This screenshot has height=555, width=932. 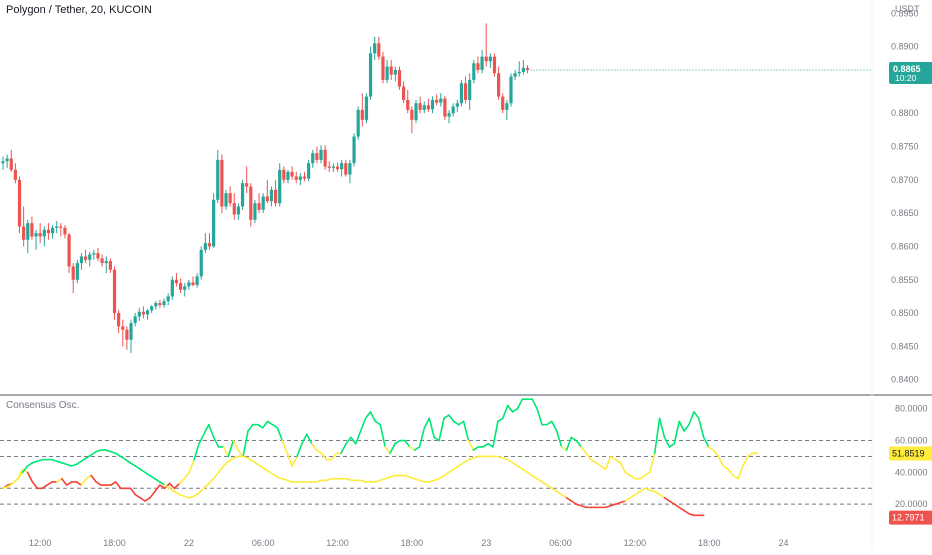 What do you see at coordinates (907, 69) in the screenshot?
I see `price-badge-value: 0.8865` at bounding box center [907, 69].